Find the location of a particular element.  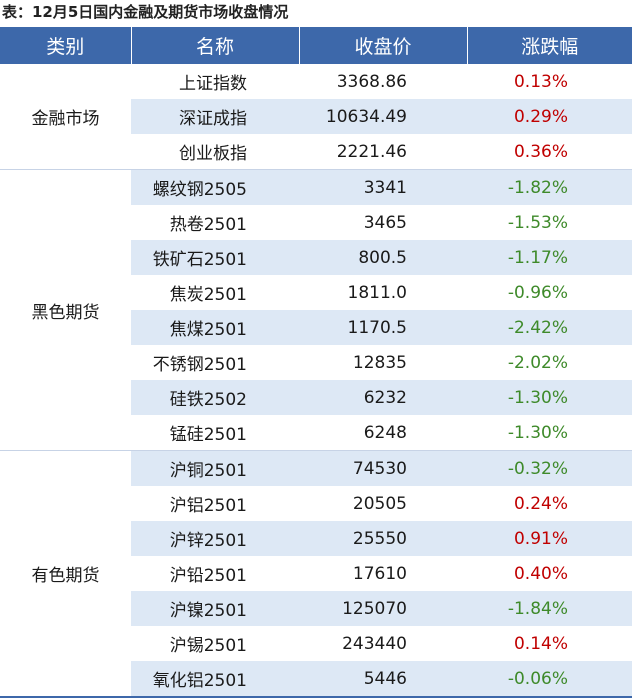

change-pct-cell: -1.82% is located at coordinates (549, 187).